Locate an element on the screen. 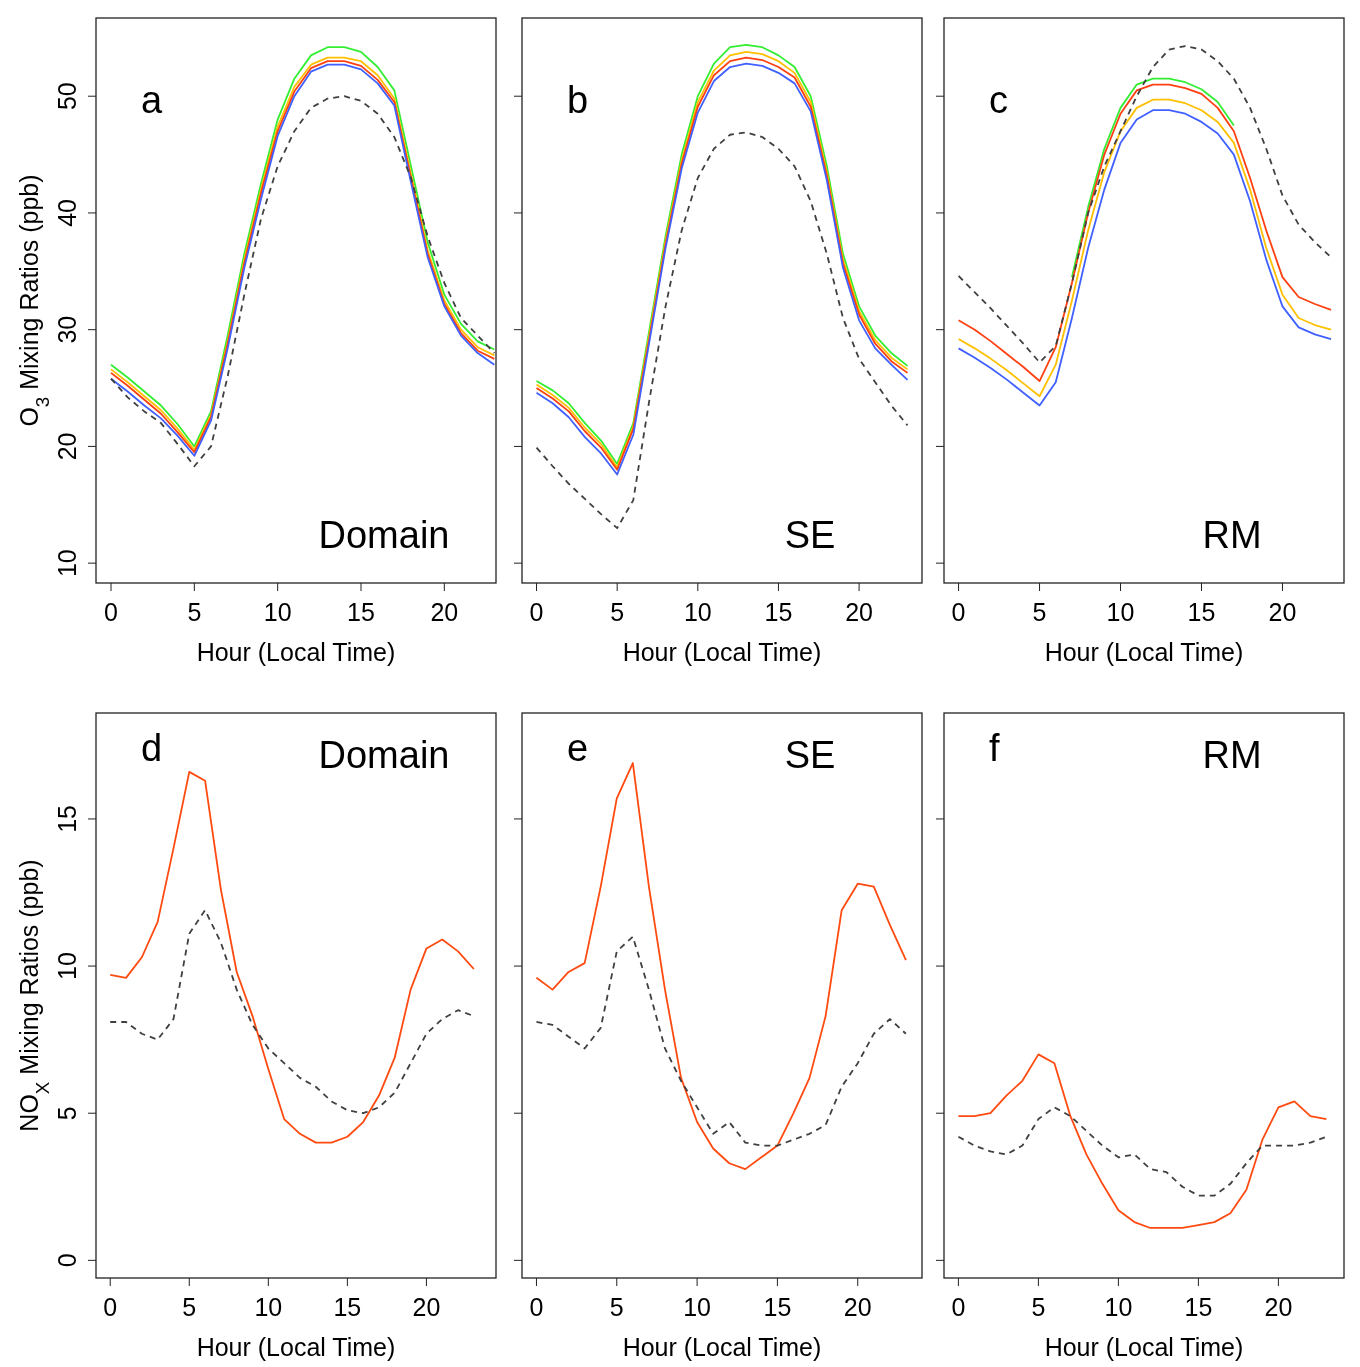 This screenshot has width=1360, height=1367. annotation: e is located at coordinates (578, 748).